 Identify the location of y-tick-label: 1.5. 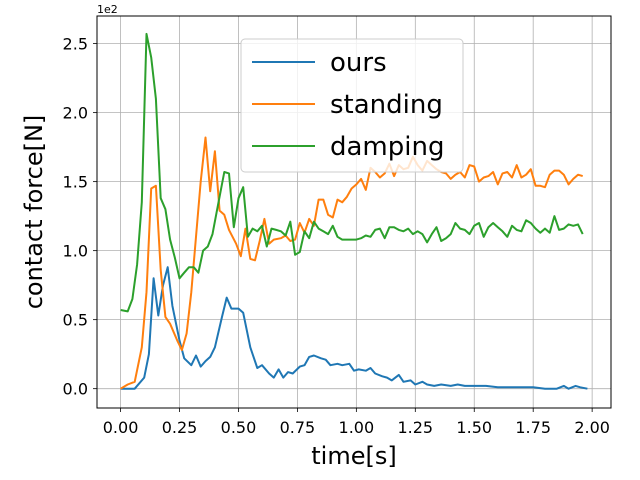
(75, 182).